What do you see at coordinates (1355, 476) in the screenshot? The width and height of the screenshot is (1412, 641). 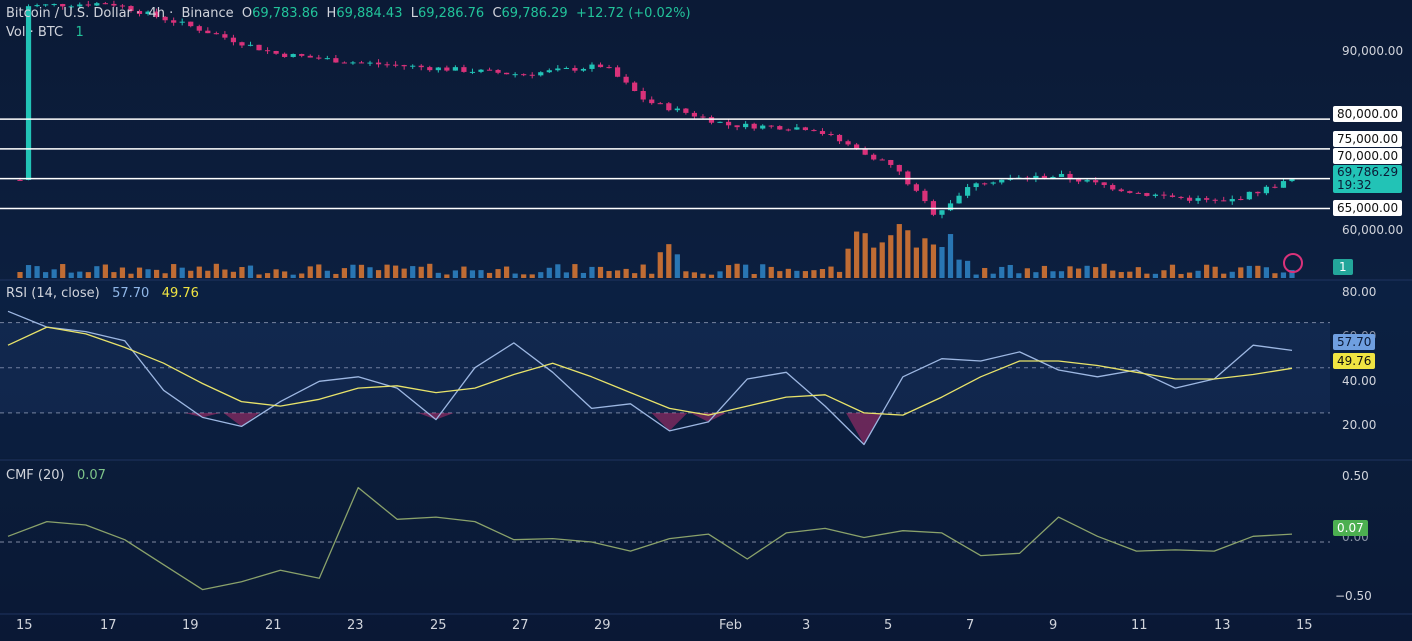 I see `cmf-tick-050: 0.50` at bounding box center [1355, 476].